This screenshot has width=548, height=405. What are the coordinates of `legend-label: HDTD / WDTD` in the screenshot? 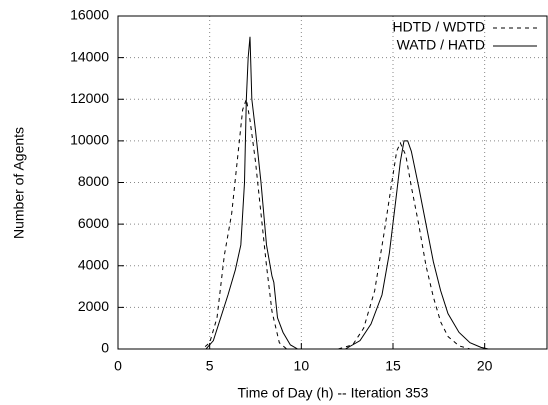 It's located at (438, 27).